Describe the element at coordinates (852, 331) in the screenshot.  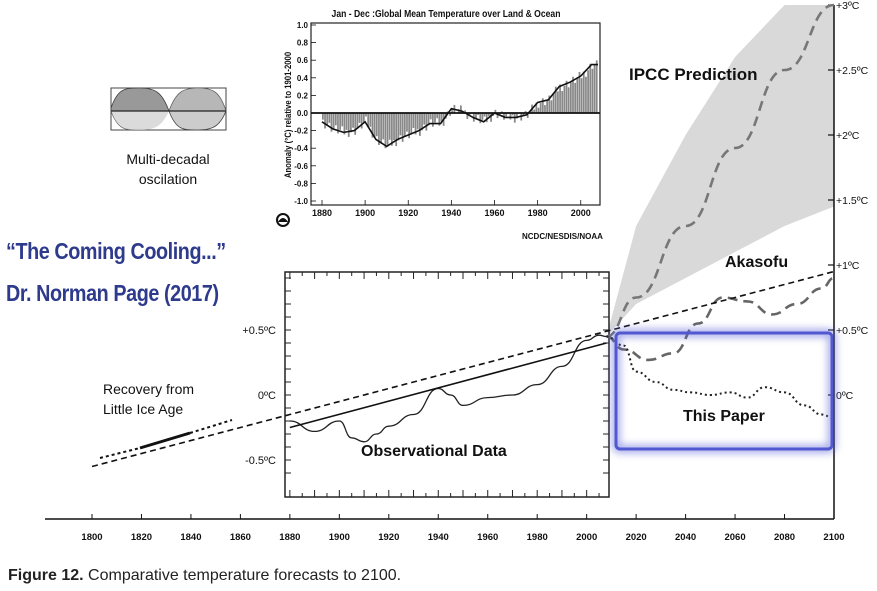
I see `right-tick-label: +0.5ºC` at that location.